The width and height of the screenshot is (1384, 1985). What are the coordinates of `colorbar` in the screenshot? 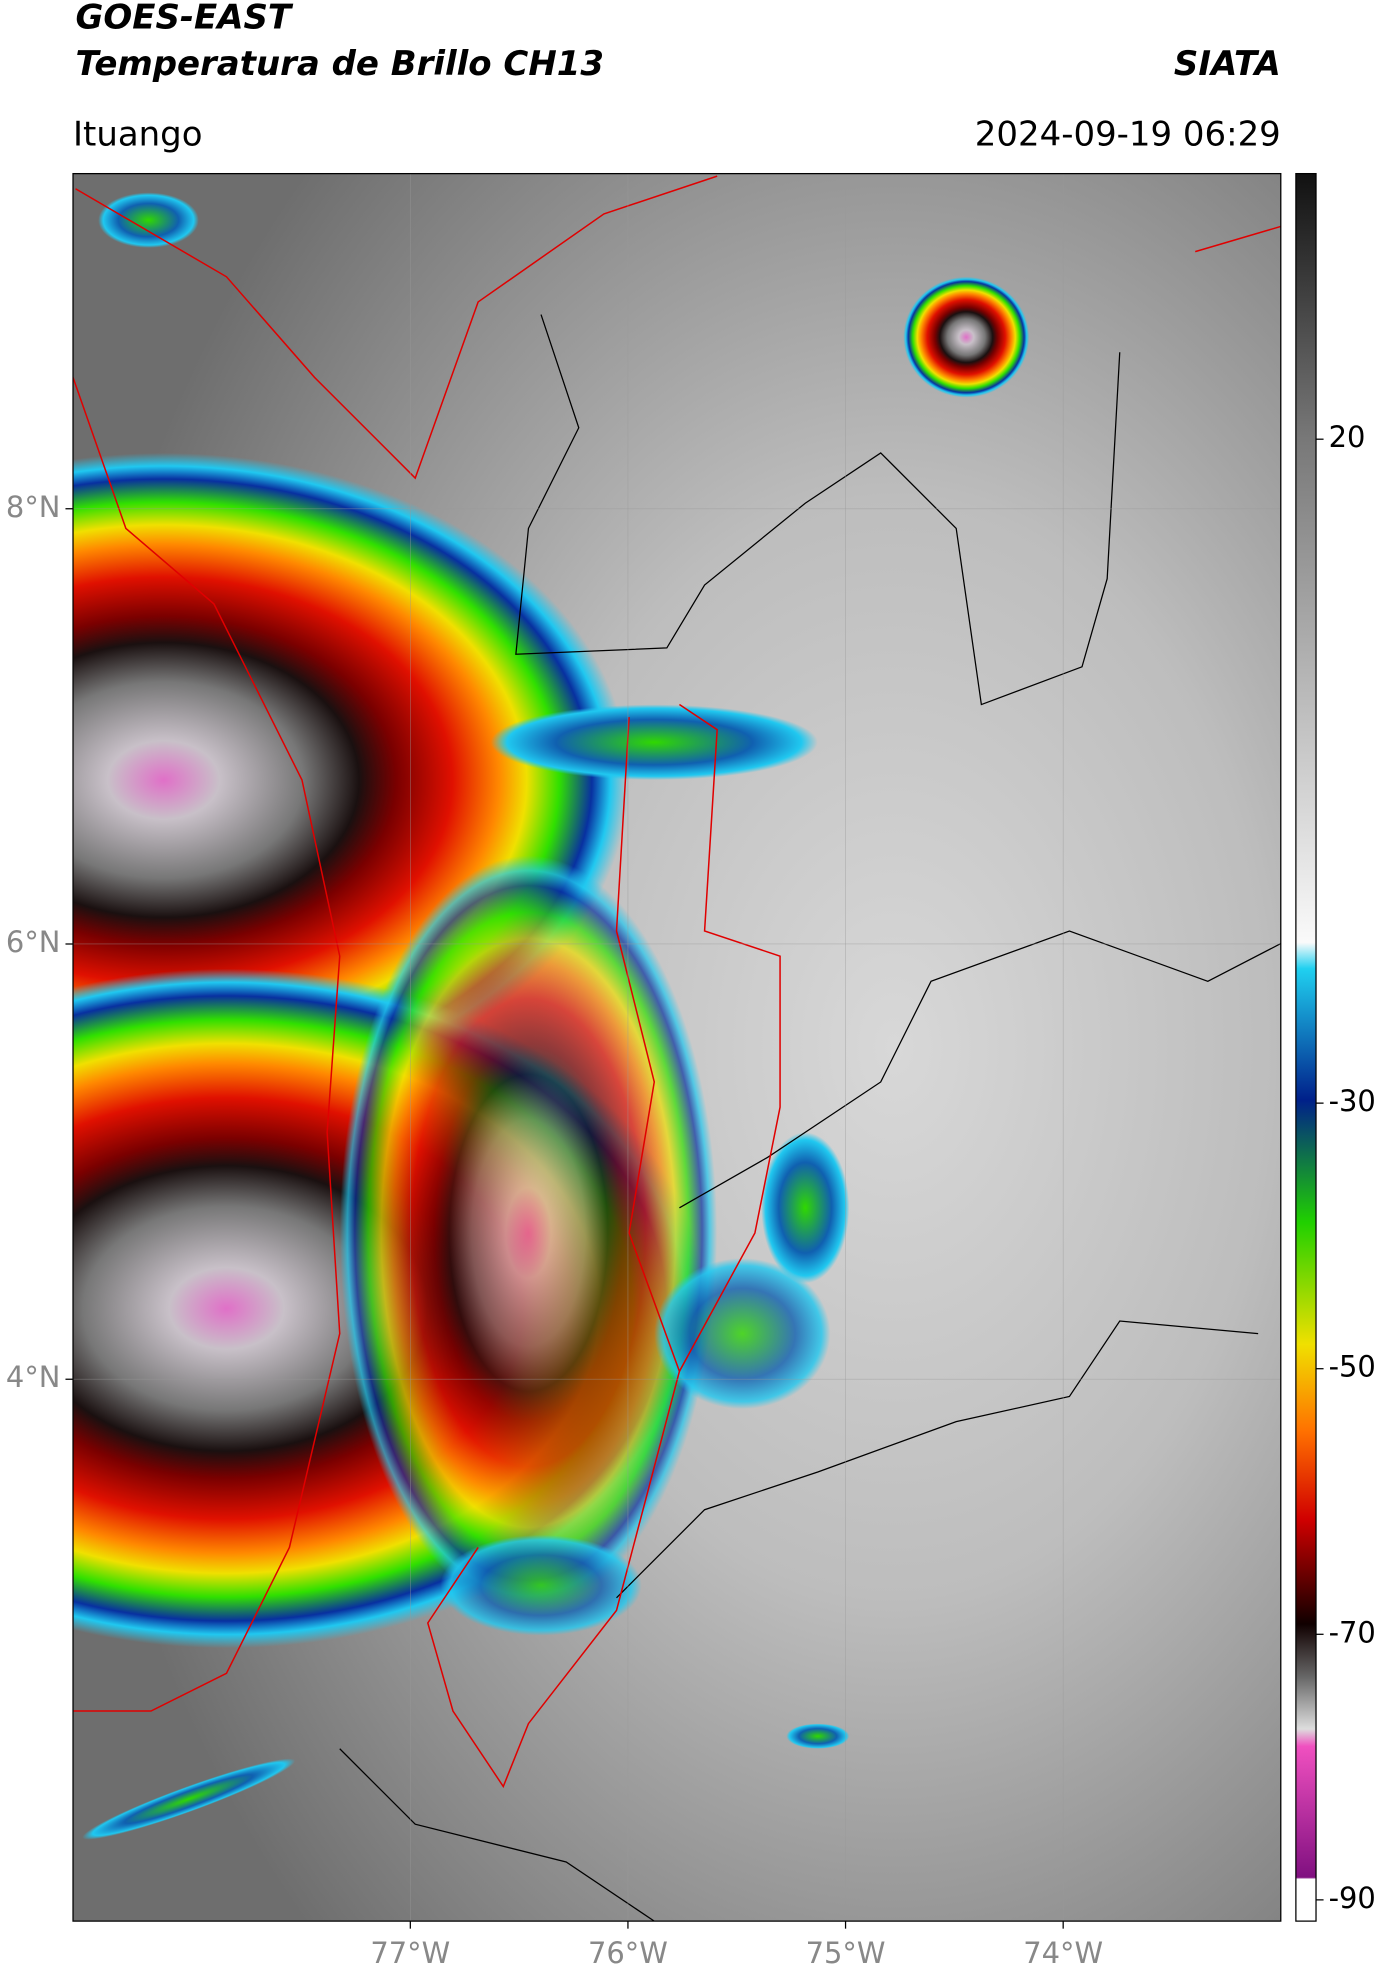 It's located at (1306, 1047).